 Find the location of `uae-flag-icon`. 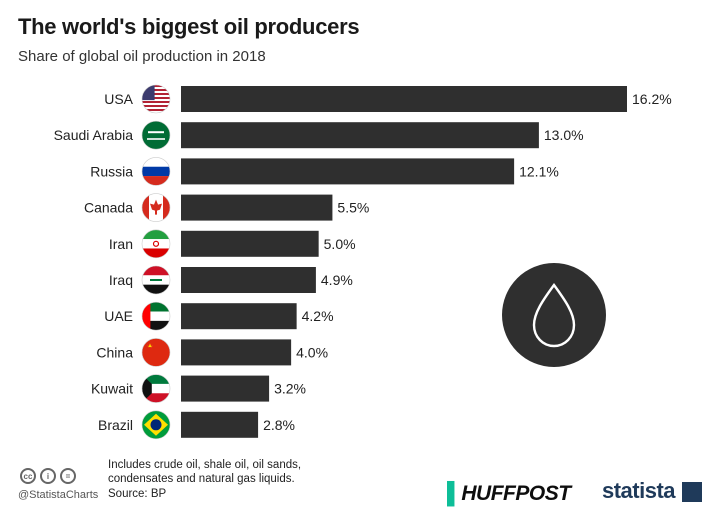

uae-flag-icon is located at coordinates (156, 316).